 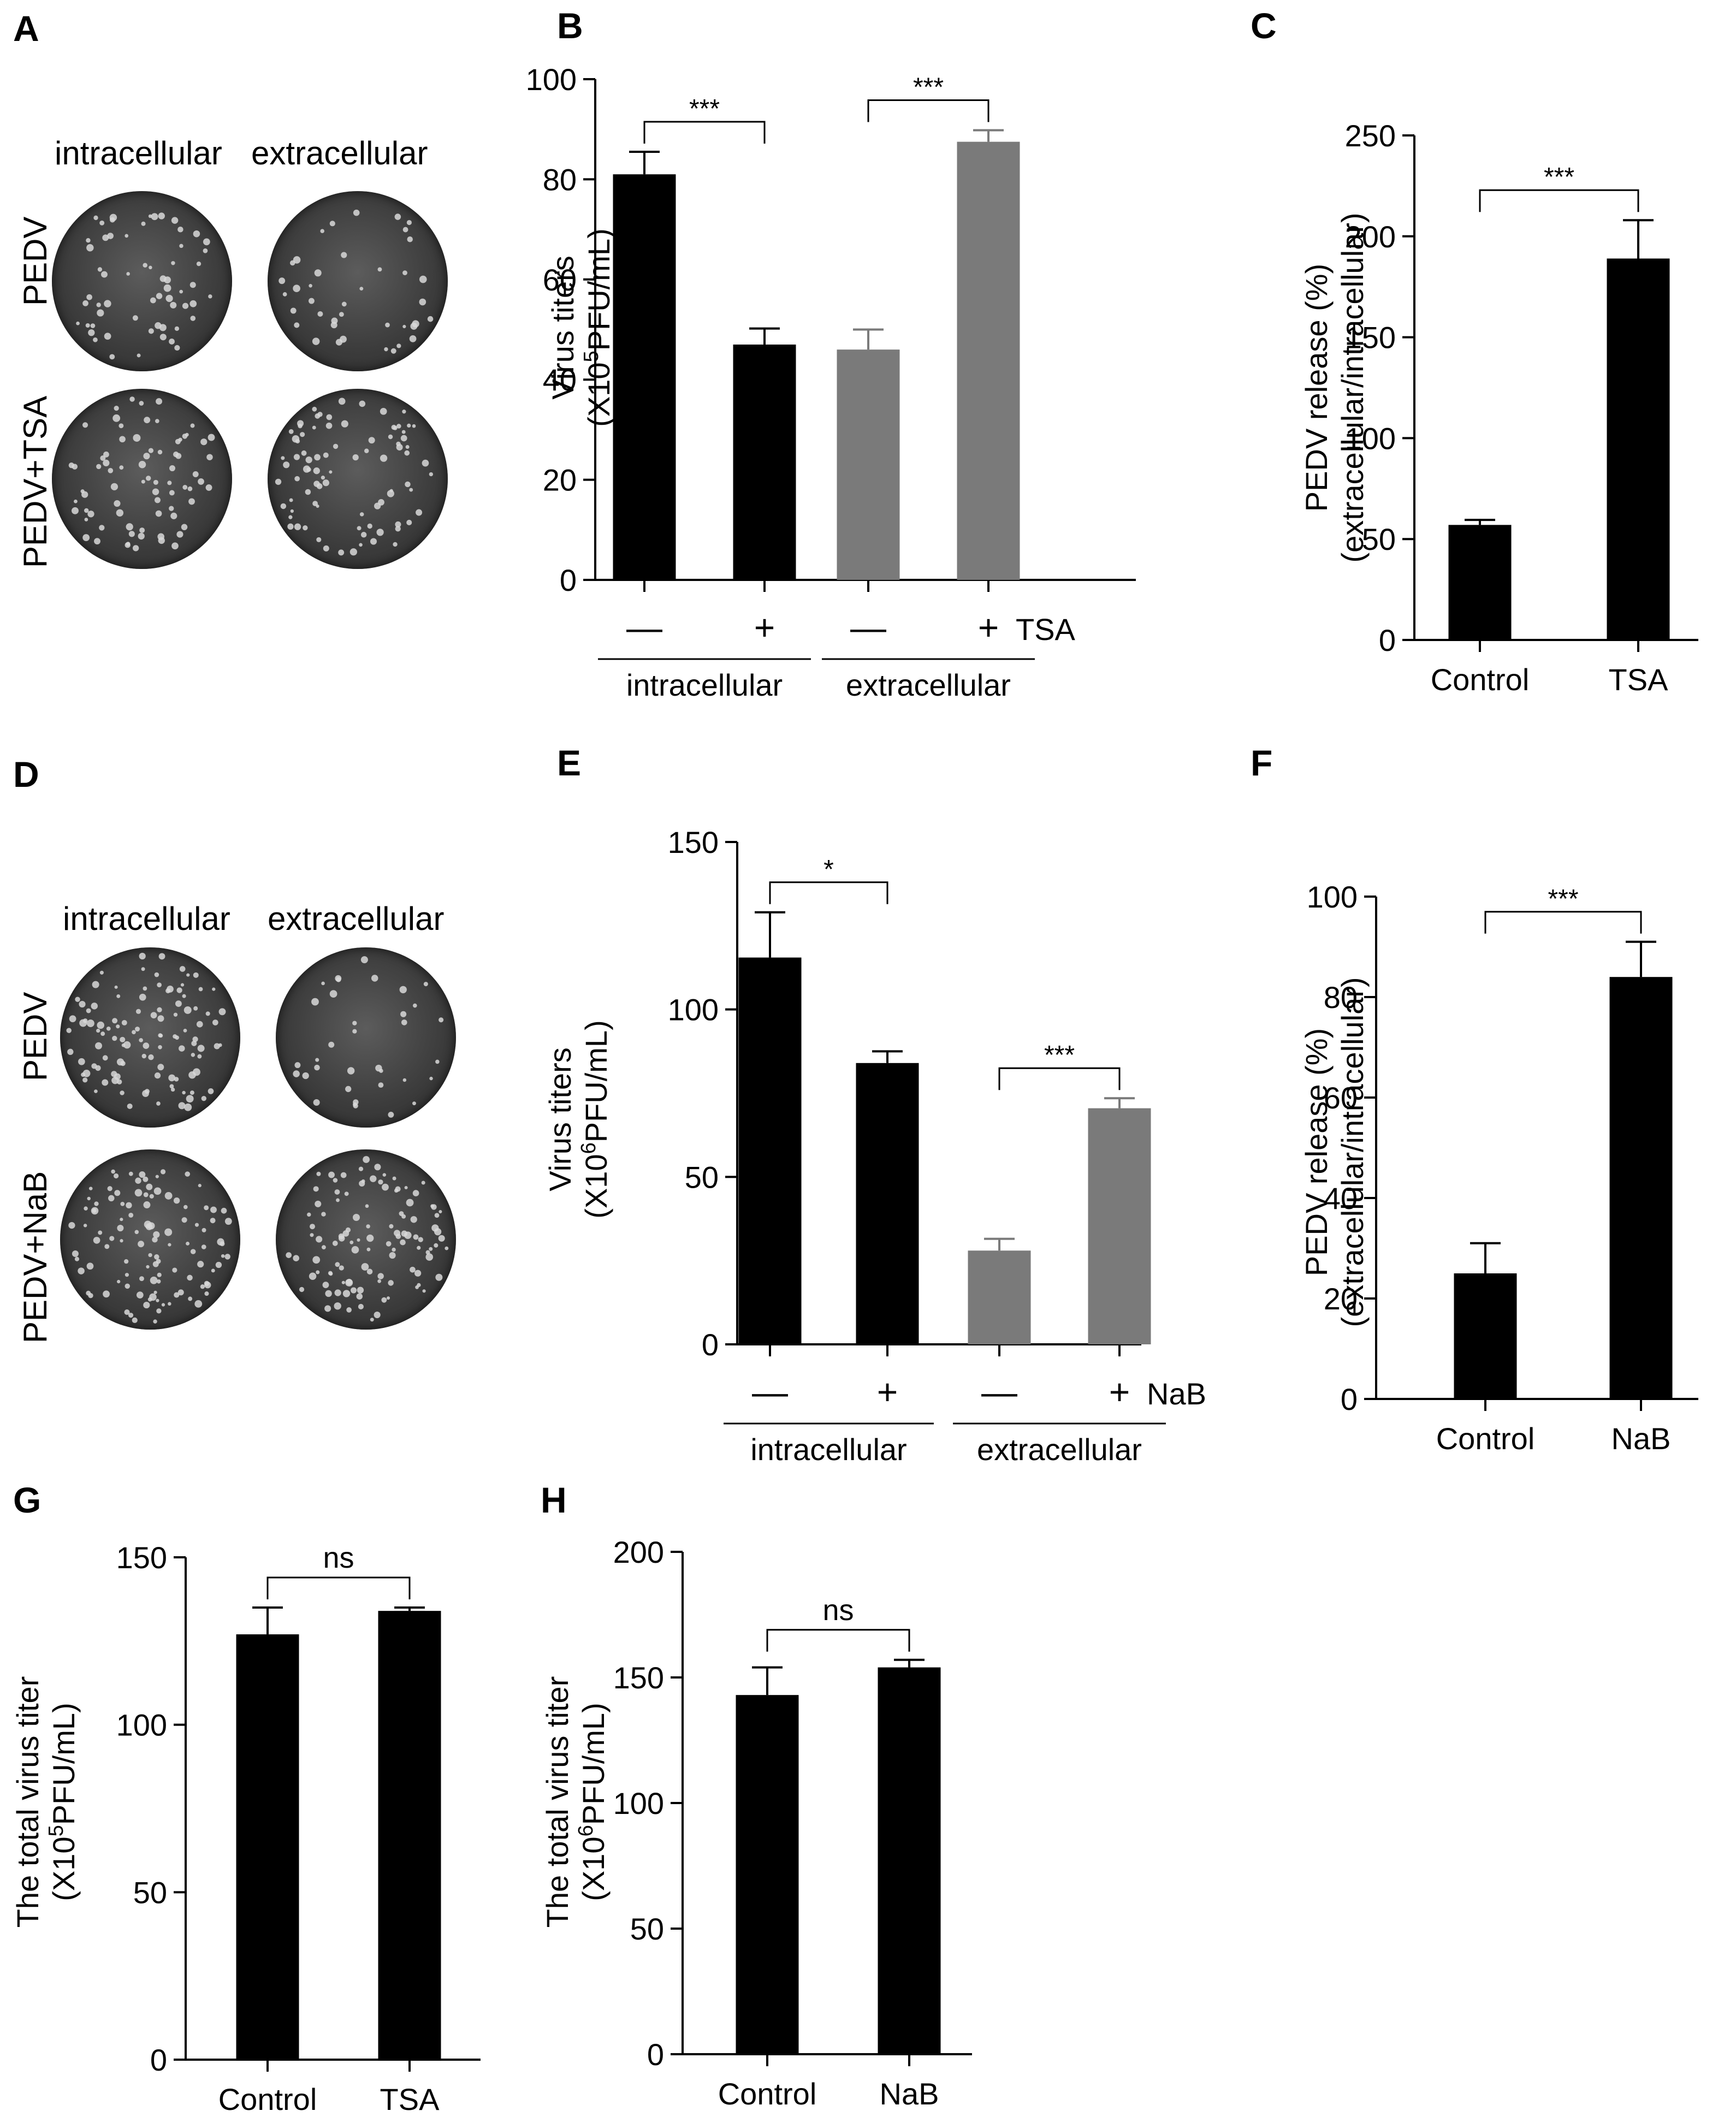 I want to click on panel-label: H, so click(x=554, y=1500).